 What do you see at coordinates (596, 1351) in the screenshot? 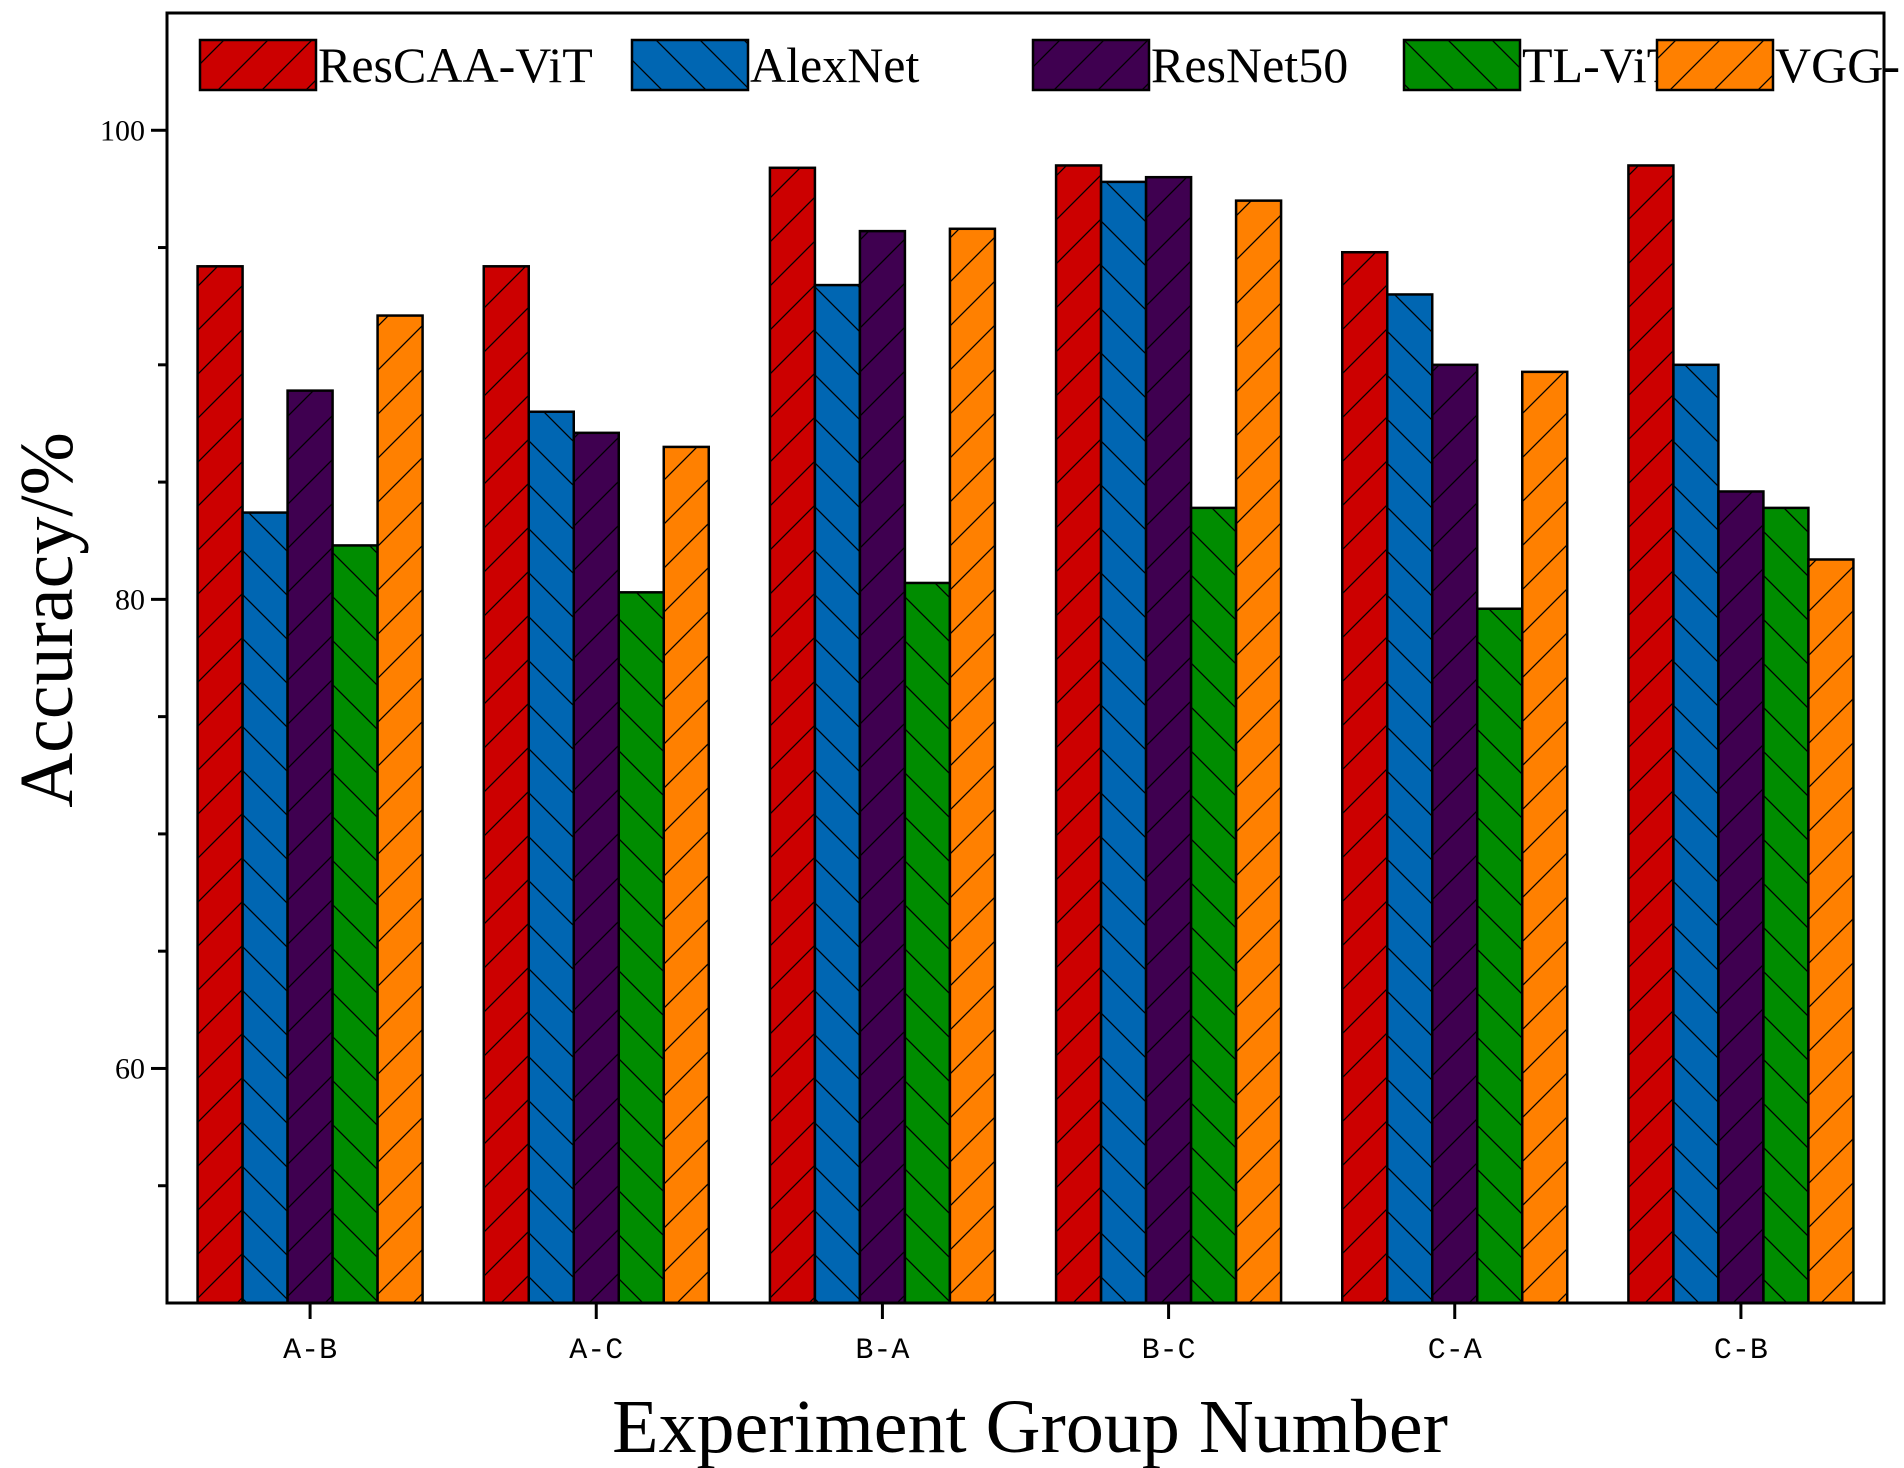
I see `x-tick-label-a-c: A-C` at bounding box center [596, 1351].